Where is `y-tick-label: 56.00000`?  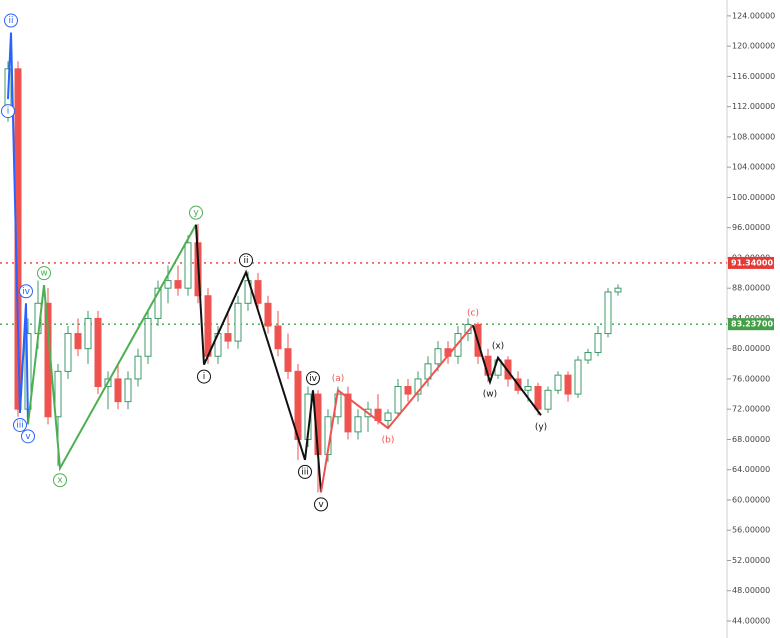
y-tick-label: 56.00000 is located at coordinates (751, 530).